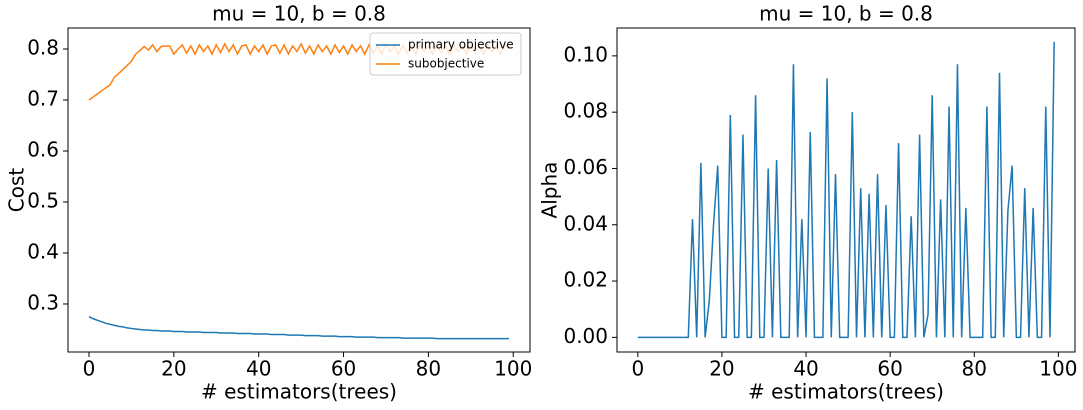  Describe the element at coordinates (461, 45) in the screenshot. I see `legend-label: primary objective` at that location.